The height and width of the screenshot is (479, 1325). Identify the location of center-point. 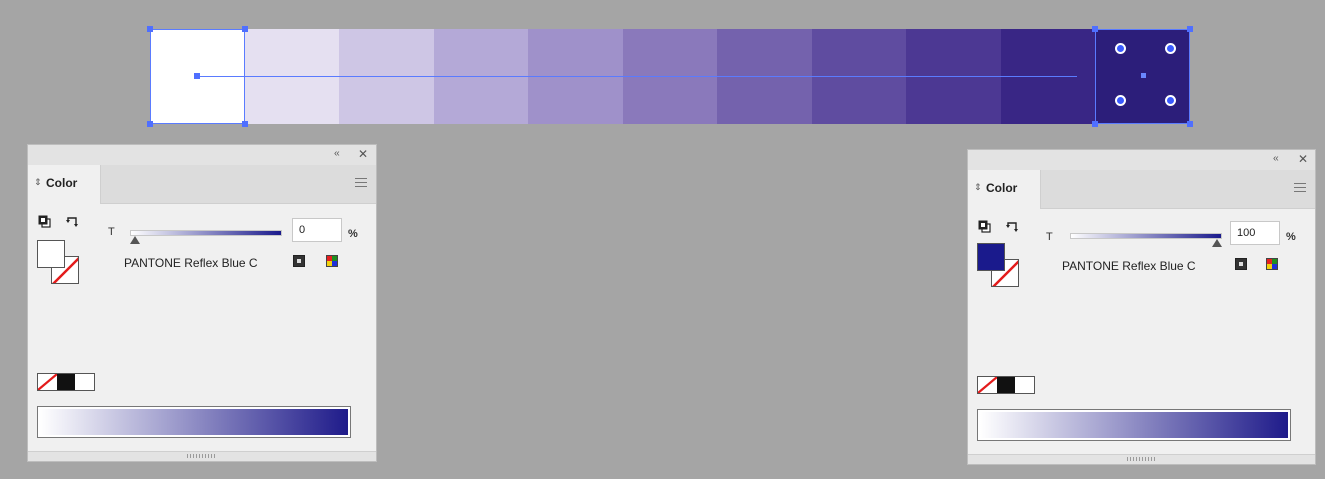
(1144, 75).